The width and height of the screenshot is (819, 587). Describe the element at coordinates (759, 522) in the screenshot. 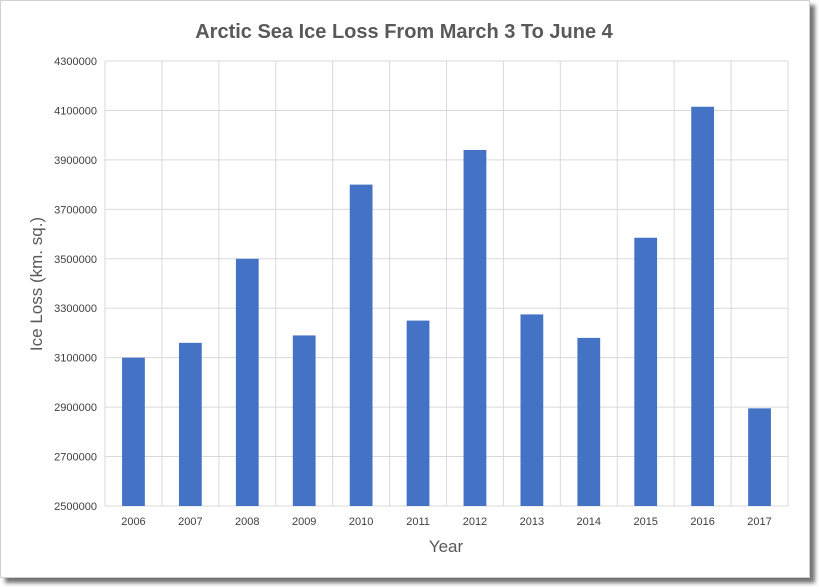

I see `x-tick-label: 2017` at that location.